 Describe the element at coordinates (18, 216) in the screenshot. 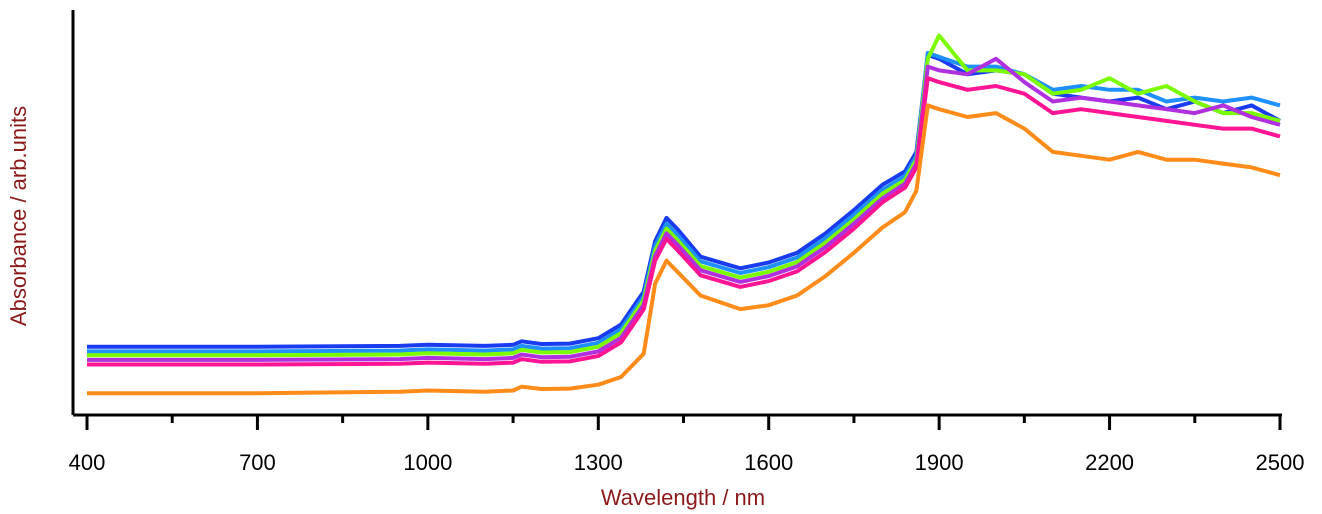

I see `y-axis-title: Absorbance / arb.units` at that location.